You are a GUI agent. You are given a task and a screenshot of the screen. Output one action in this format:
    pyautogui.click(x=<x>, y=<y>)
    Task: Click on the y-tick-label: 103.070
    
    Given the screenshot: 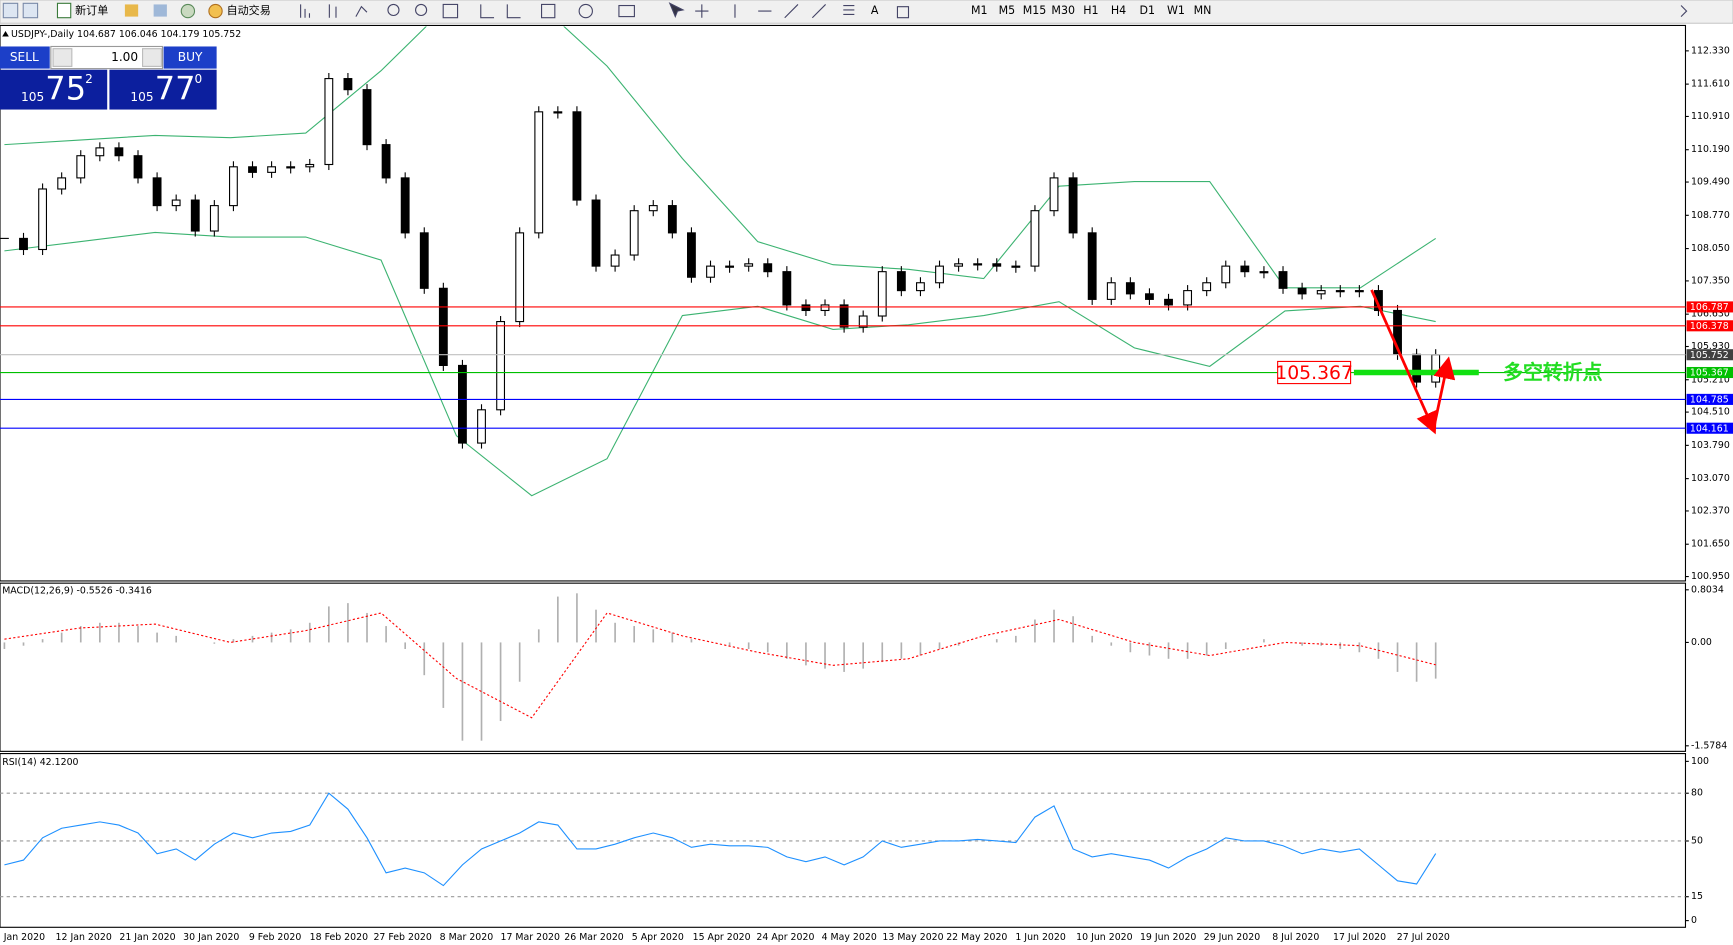 What is the action you would take?
    pyautogui.click(x=1710, y=478)
    